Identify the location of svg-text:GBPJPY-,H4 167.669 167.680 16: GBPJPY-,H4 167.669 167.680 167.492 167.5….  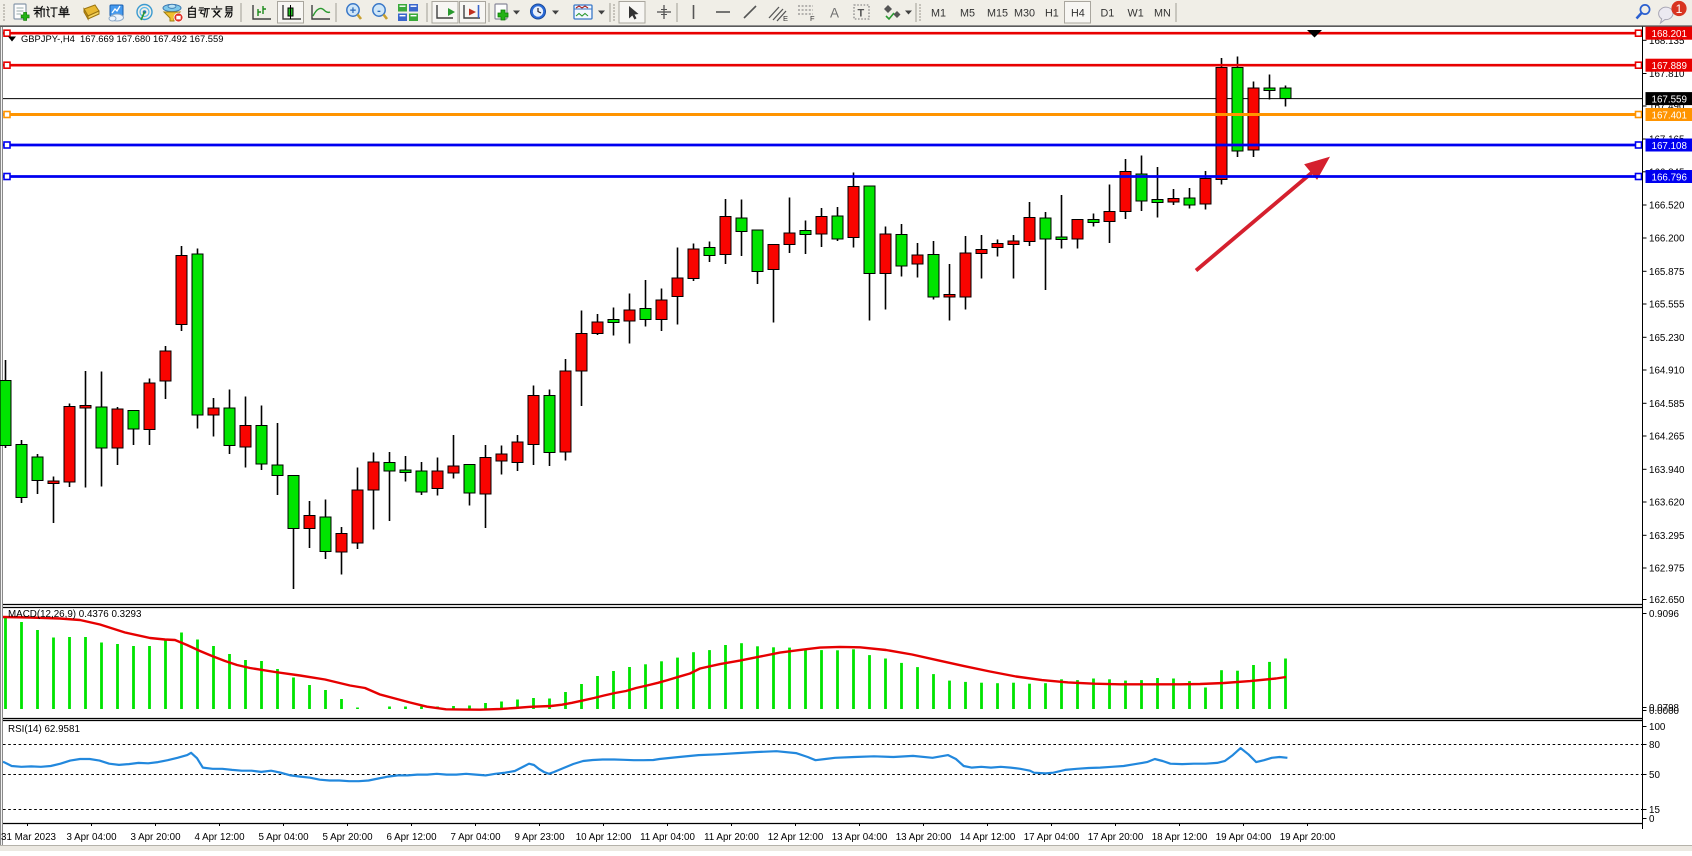
(122, 38).